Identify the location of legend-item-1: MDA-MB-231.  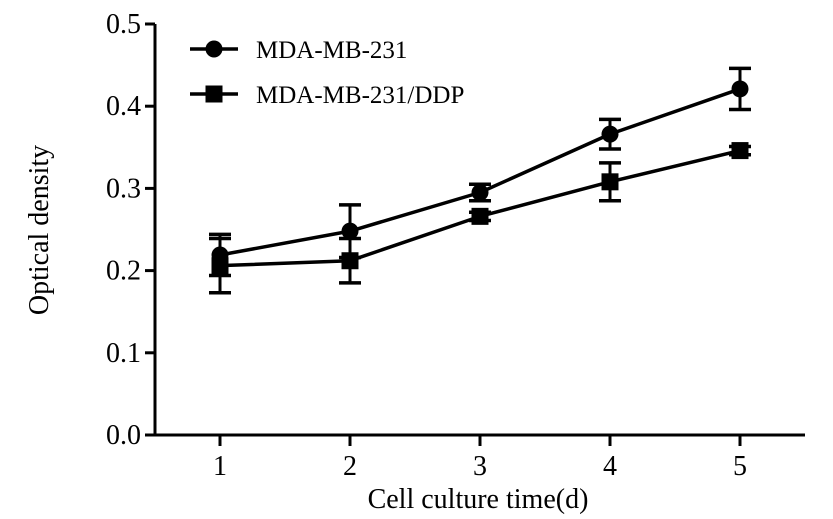
(298, 50).